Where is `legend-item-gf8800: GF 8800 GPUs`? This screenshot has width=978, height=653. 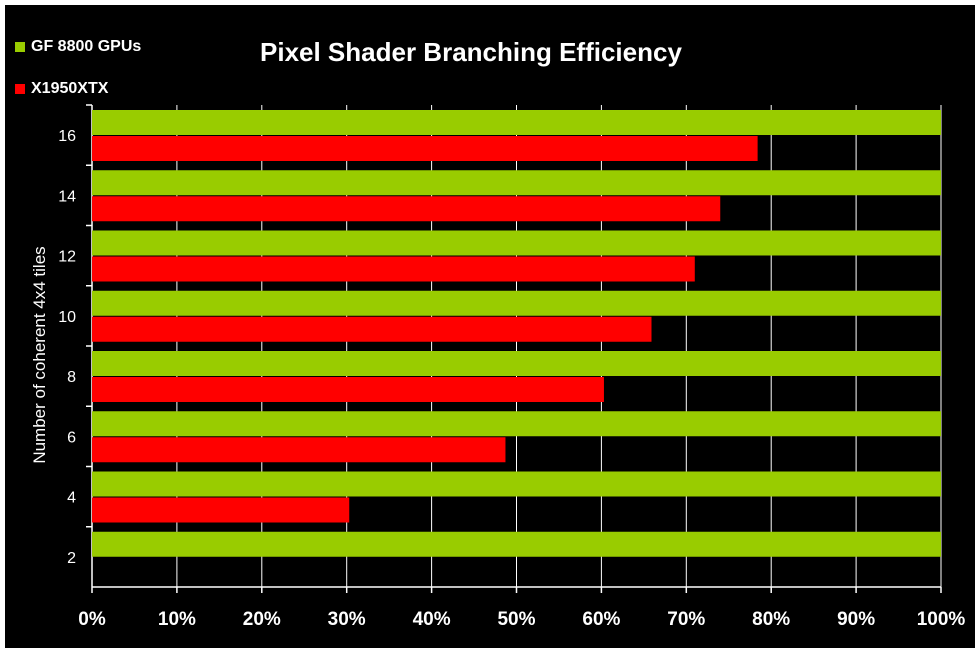
legend-item-gf8800: GF 8800 GPUs is located at coordinates (78, 47).